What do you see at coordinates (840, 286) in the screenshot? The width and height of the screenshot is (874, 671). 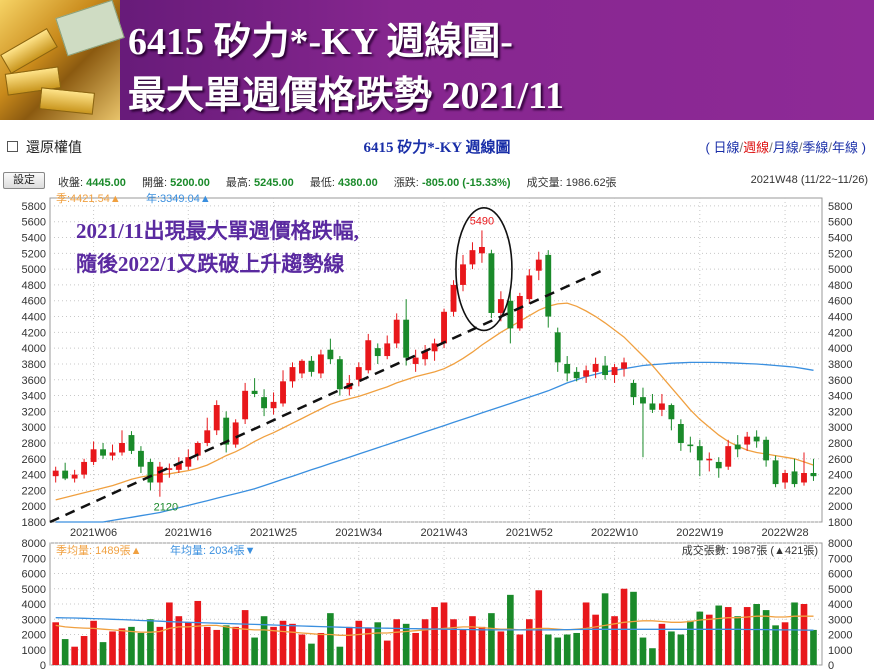 I see `price-tick-label-right: 4800` at bounding box center [840, 286].